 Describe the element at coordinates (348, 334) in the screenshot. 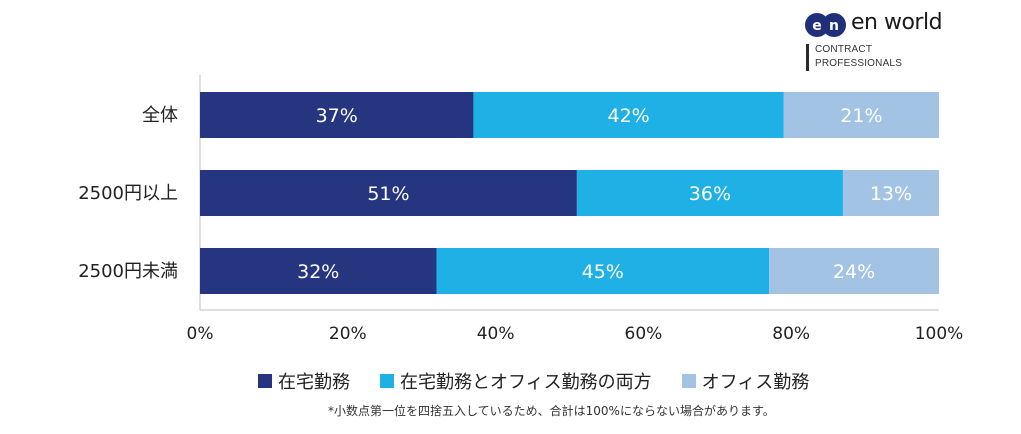

I see `x-tick-label: 20%` at that location.